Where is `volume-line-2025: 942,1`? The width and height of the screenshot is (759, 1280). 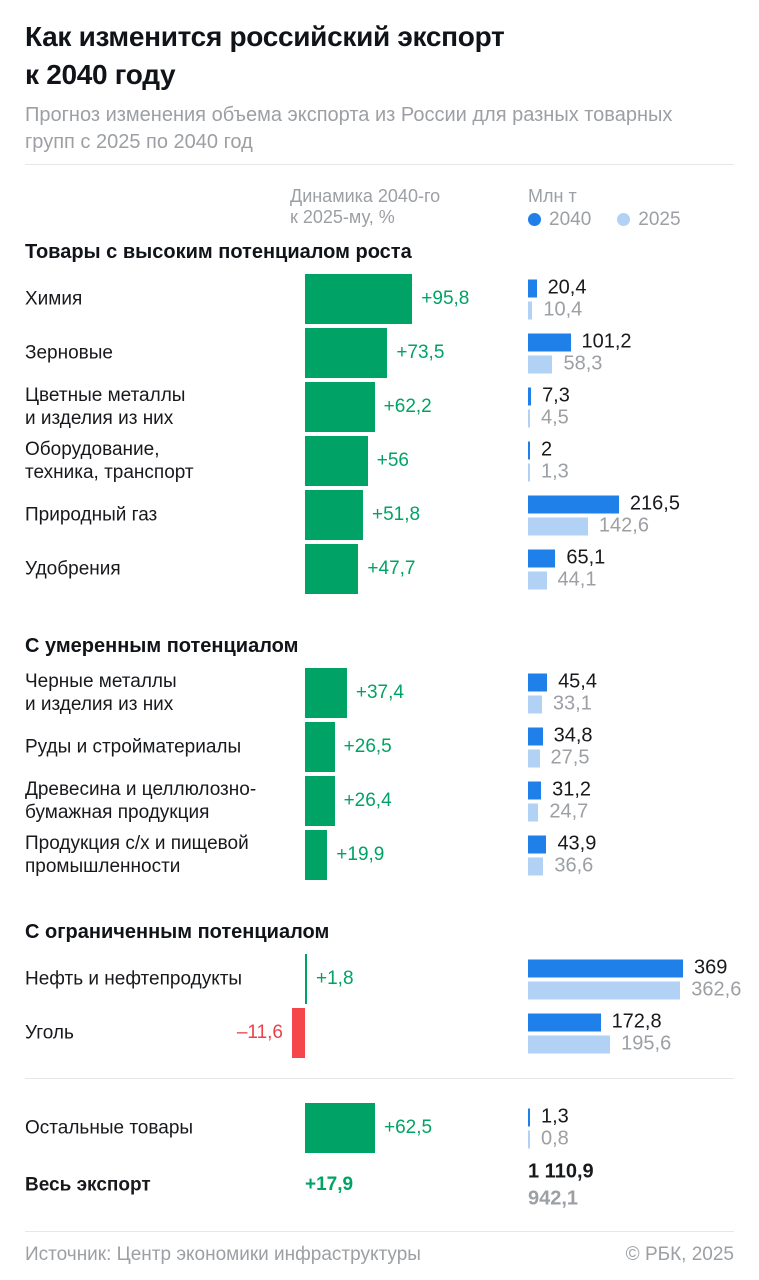 volume-line-2025: 942,1 is located at coordinates (561, 1199).